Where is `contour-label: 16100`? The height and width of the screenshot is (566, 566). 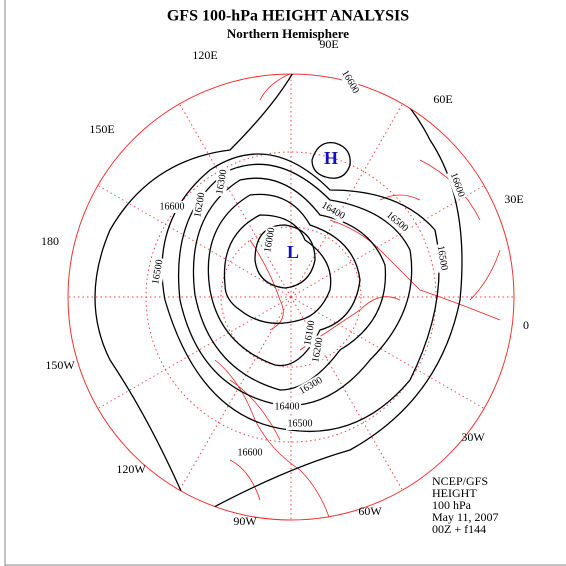
contour-label: 16100 is located at coordinates (309, 333).